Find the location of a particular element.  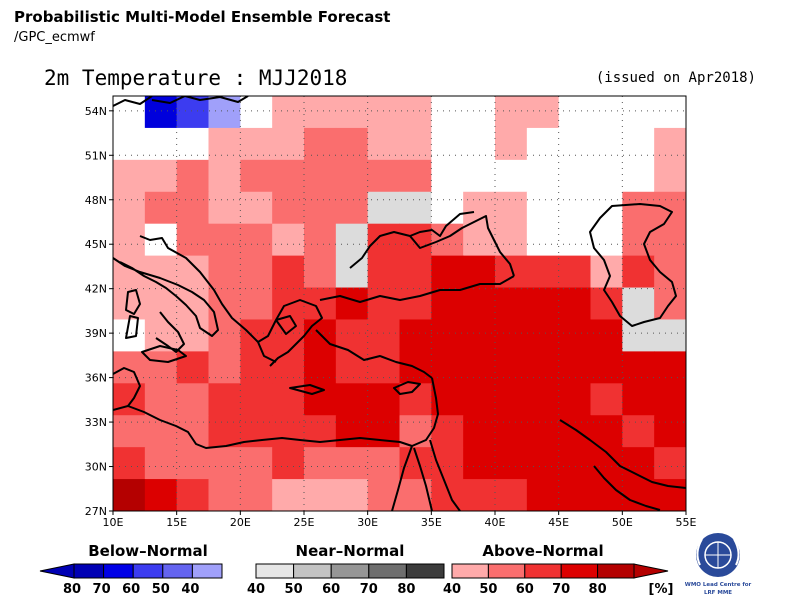

logo-line2: LRF MME is located at coordinates (718, 593).